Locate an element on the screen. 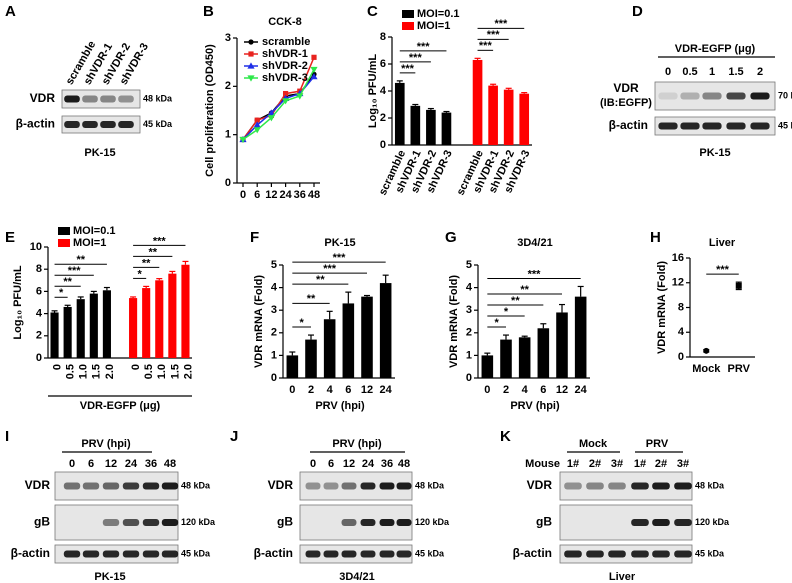  y-tick-label: 8 is located at coordinates (681, 307).